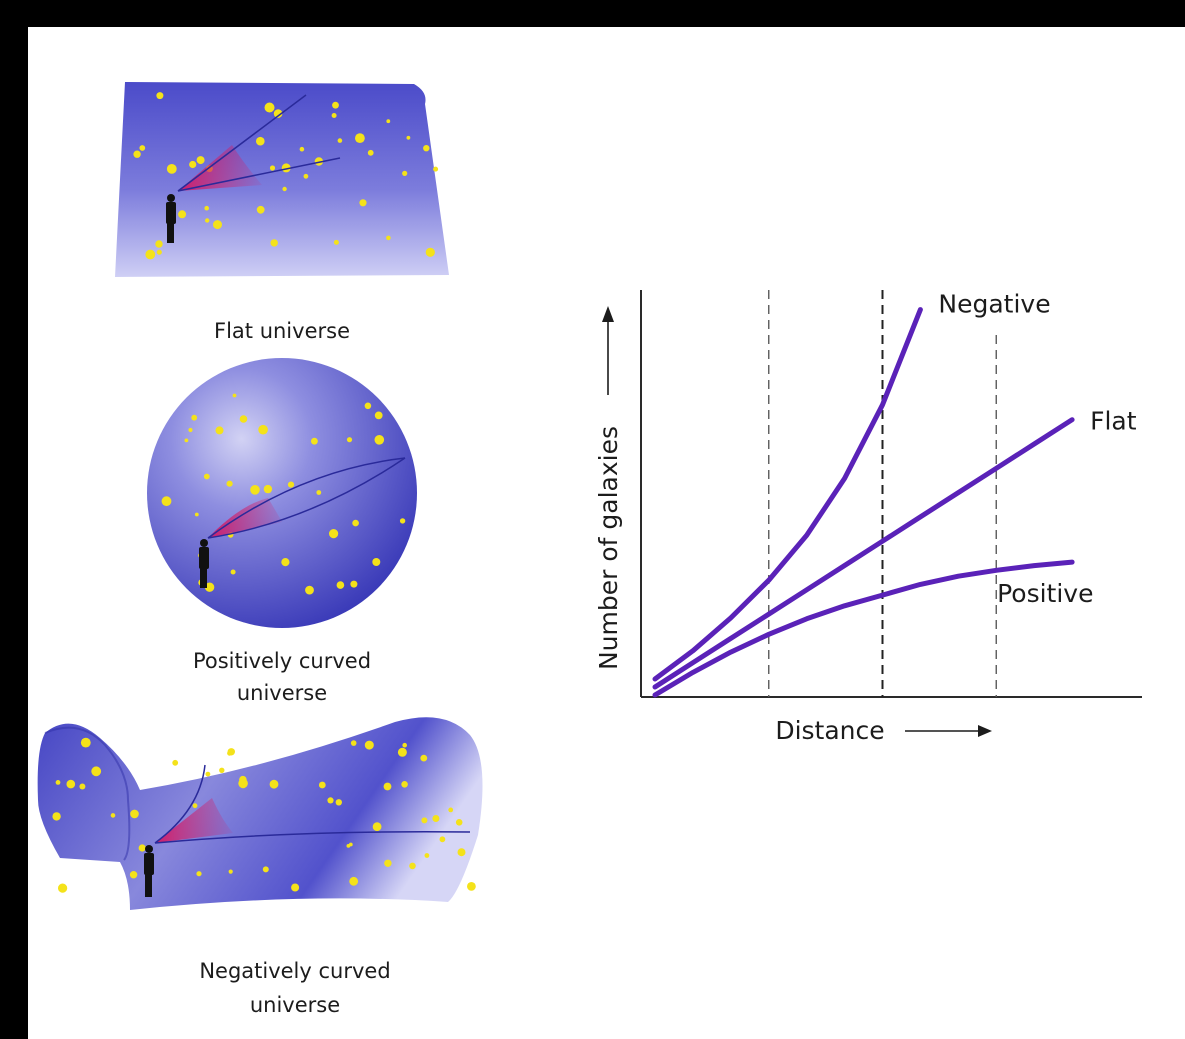  I want to click on reference-lines, so click(882, 493).